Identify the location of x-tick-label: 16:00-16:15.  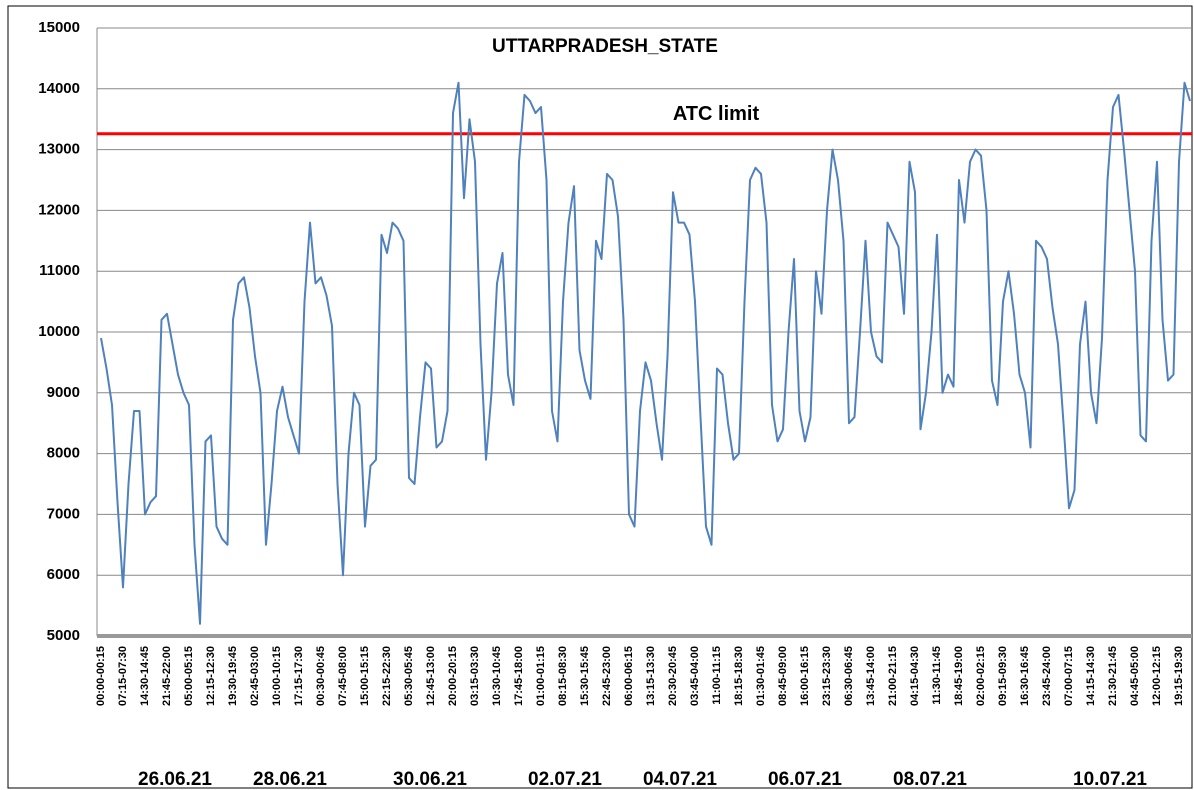
(805, 676).